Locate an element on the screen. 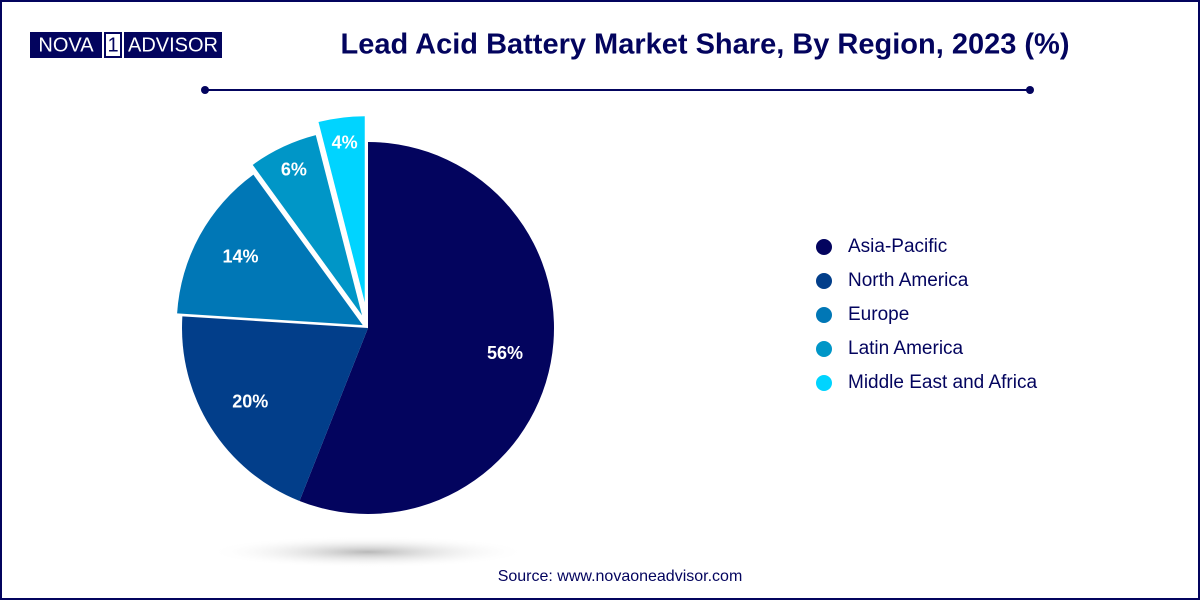  data-label: 20% is located at coordinates (250, 401).